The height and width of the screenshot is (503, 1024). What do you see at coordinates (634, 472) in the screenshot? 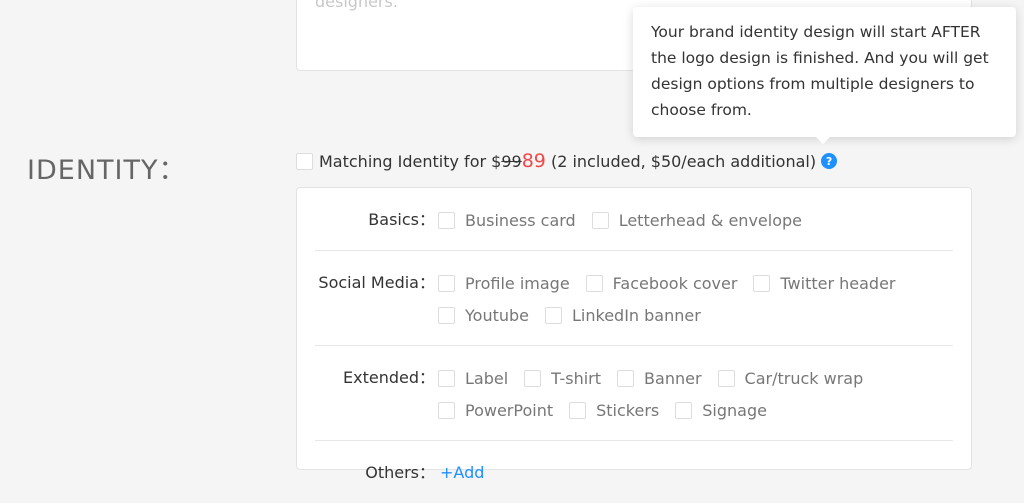
I see `row-others: Others： +Add` at bounding box center [634, 472].